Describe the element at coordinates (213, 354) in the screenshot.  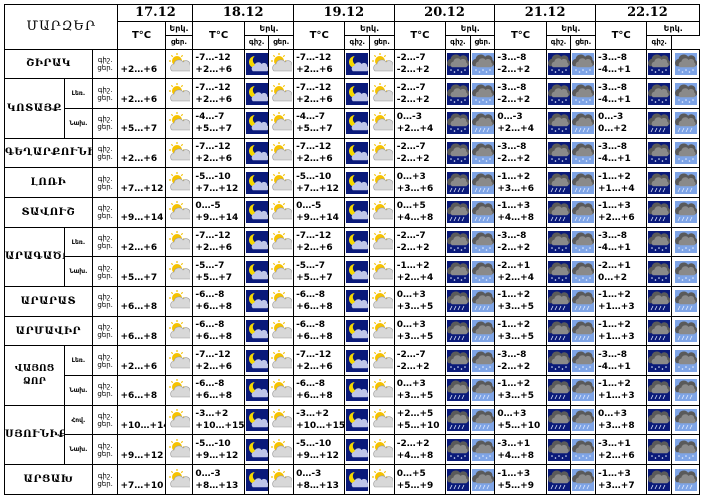
I see `temperature-value: -7…-12` at that location.